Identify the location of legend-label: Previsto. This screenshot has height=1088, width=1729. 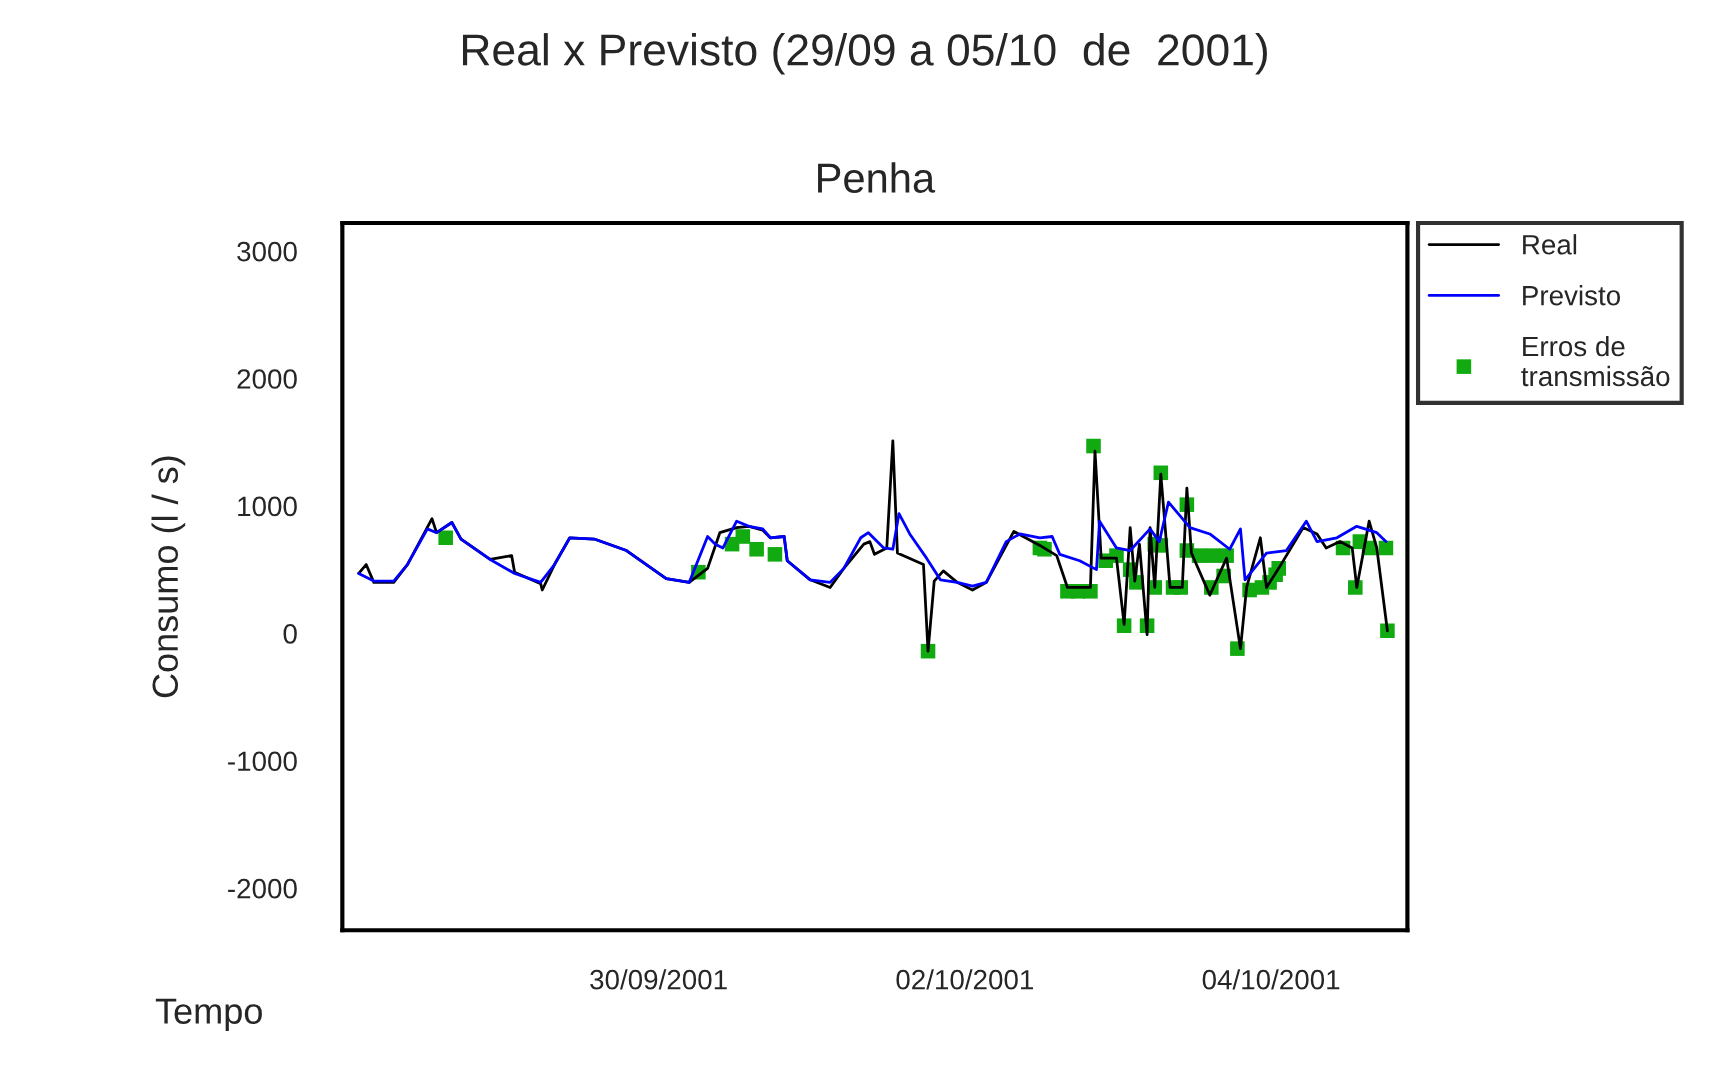
(1572, 295).